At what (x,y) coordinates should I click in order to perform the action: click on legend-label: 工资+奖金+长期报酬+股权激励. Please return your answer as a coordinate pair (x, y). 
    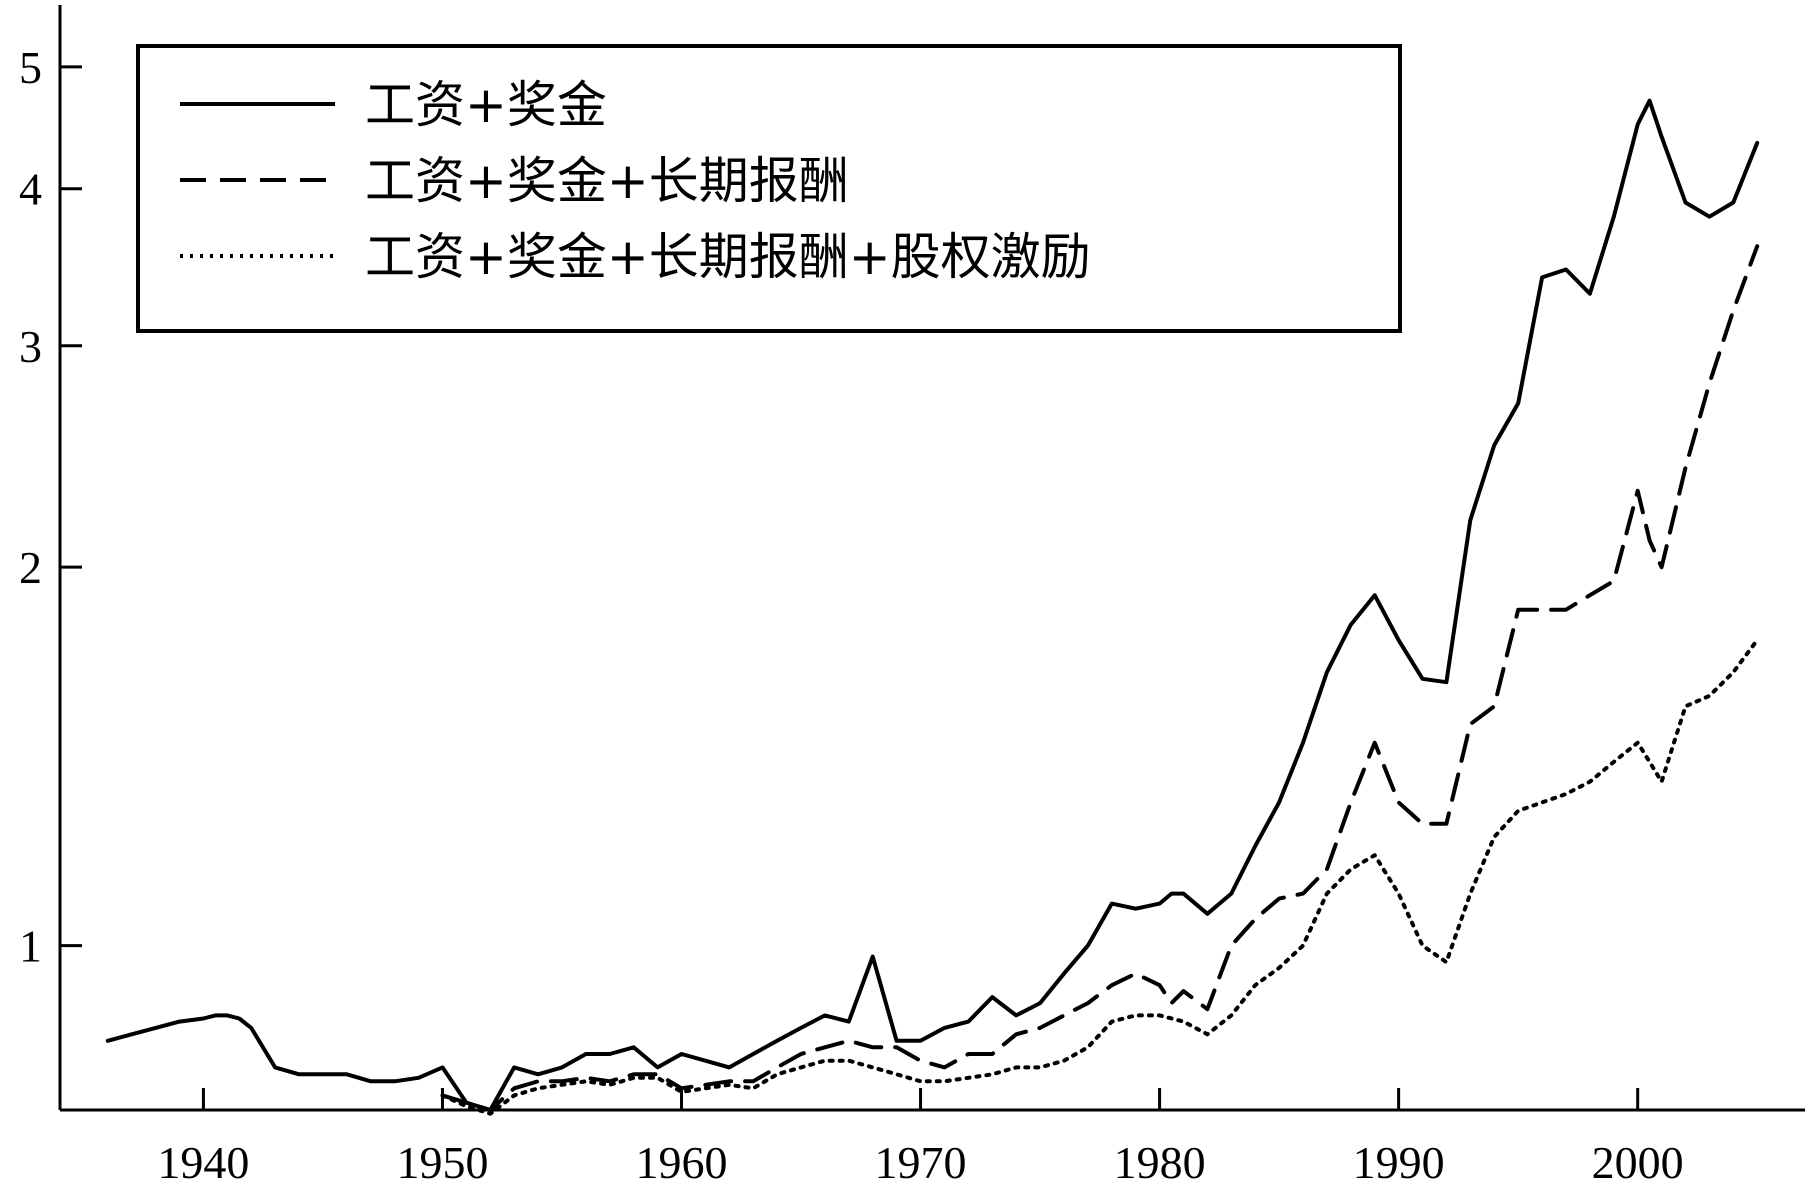
    Looking at the image, I should click on (728, 257).